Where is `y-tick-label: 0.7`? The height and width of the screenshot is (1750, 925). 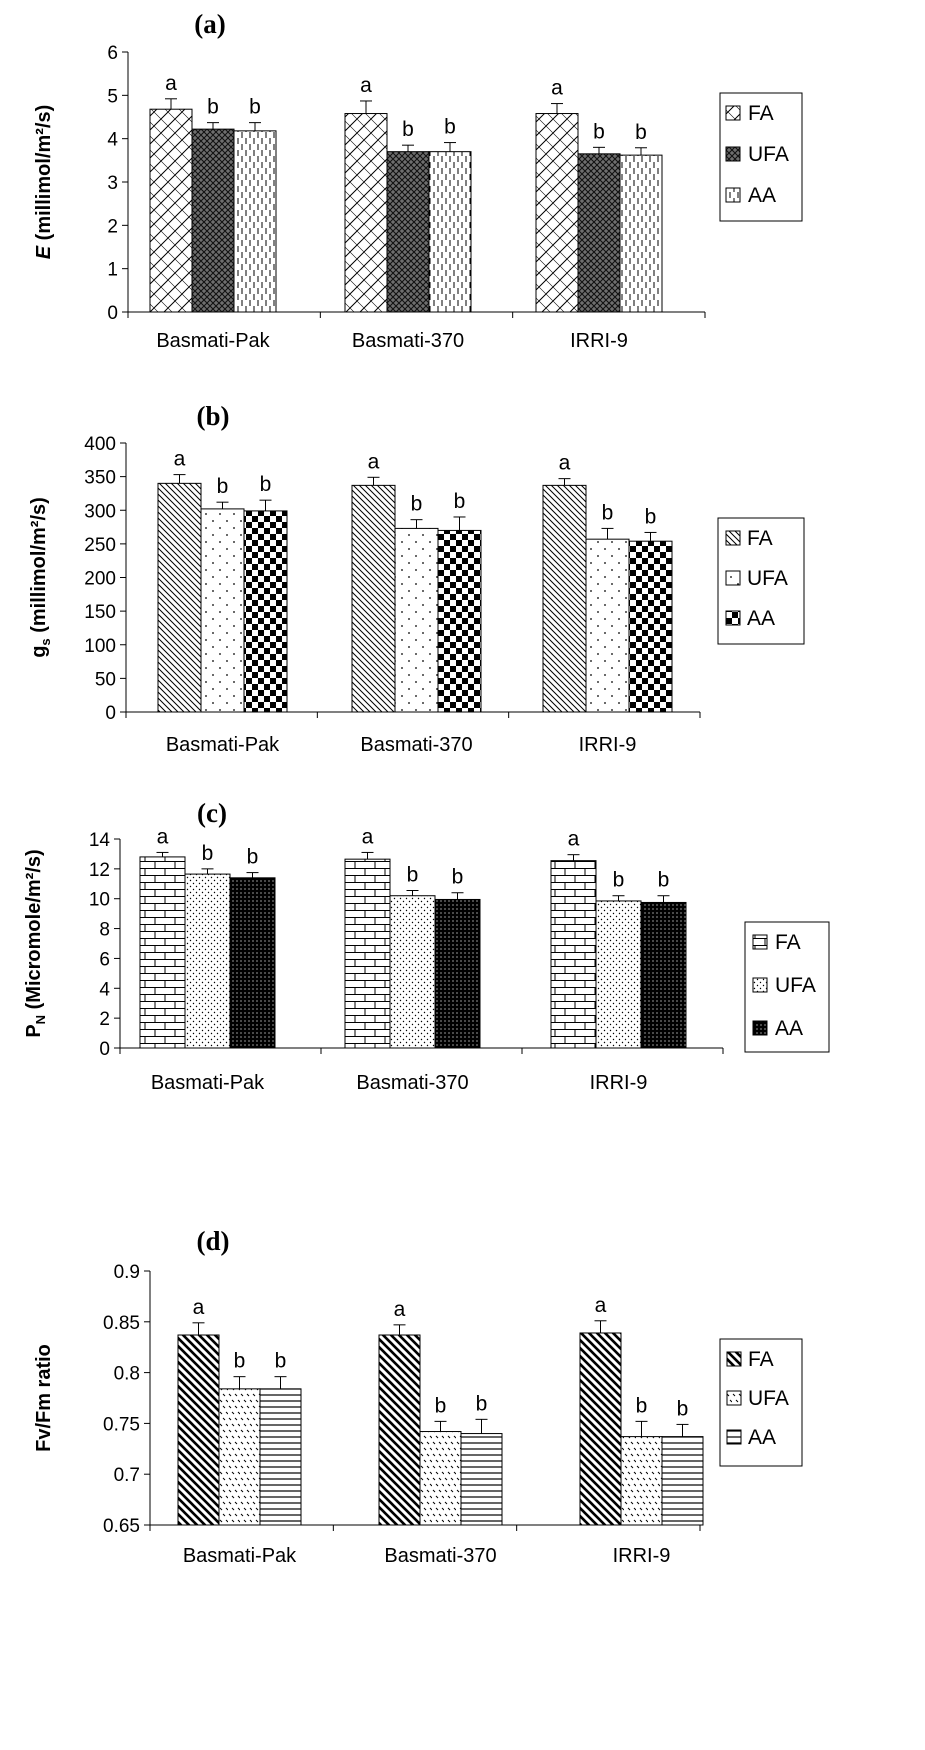
y-tick-label: 0.7 is located at coordinates (127, 1475).